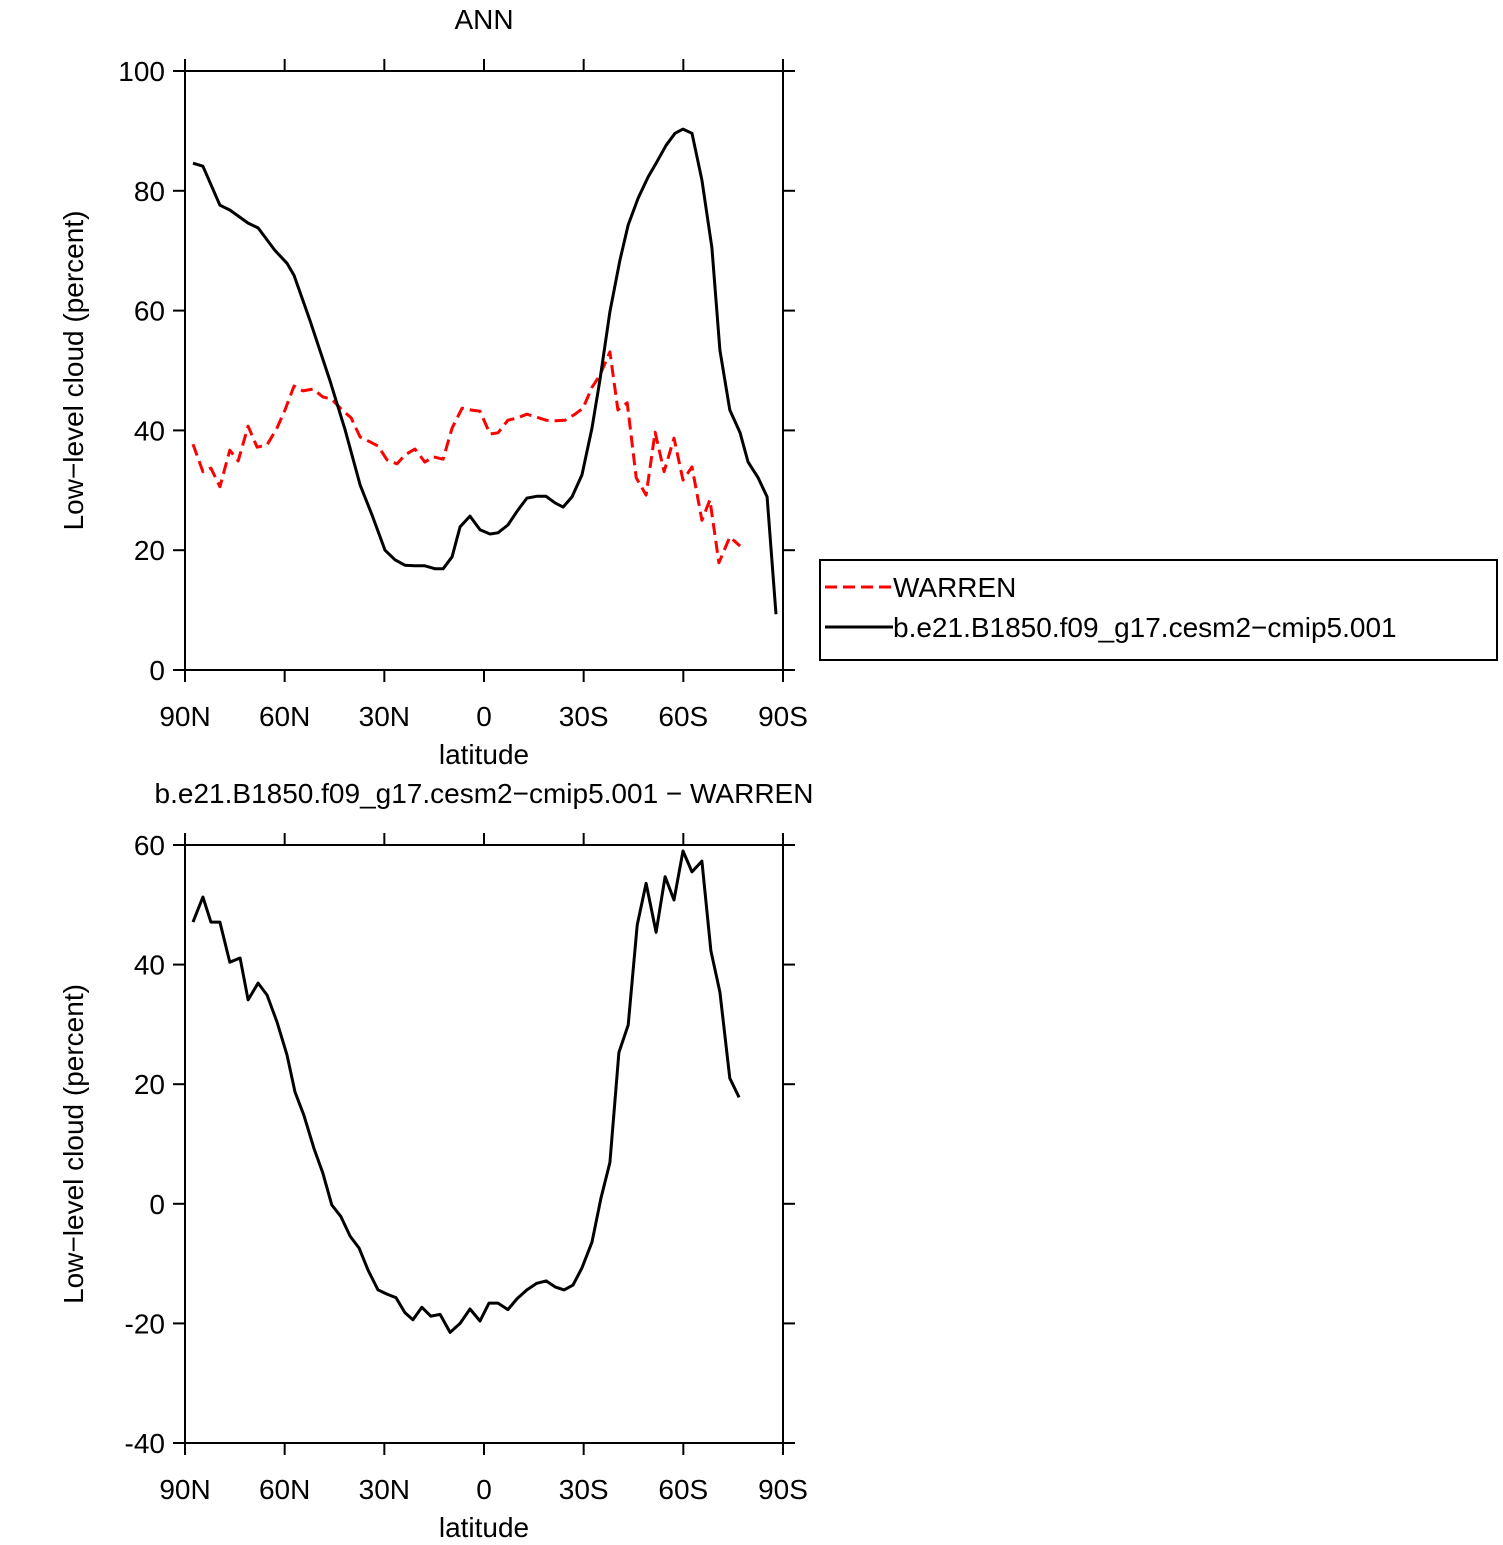 The image size is (1503, 1545). What do you see at coordinates (1158, 610) in the screenshot?
I see `legend-box` at bounding box center [1158, 610].